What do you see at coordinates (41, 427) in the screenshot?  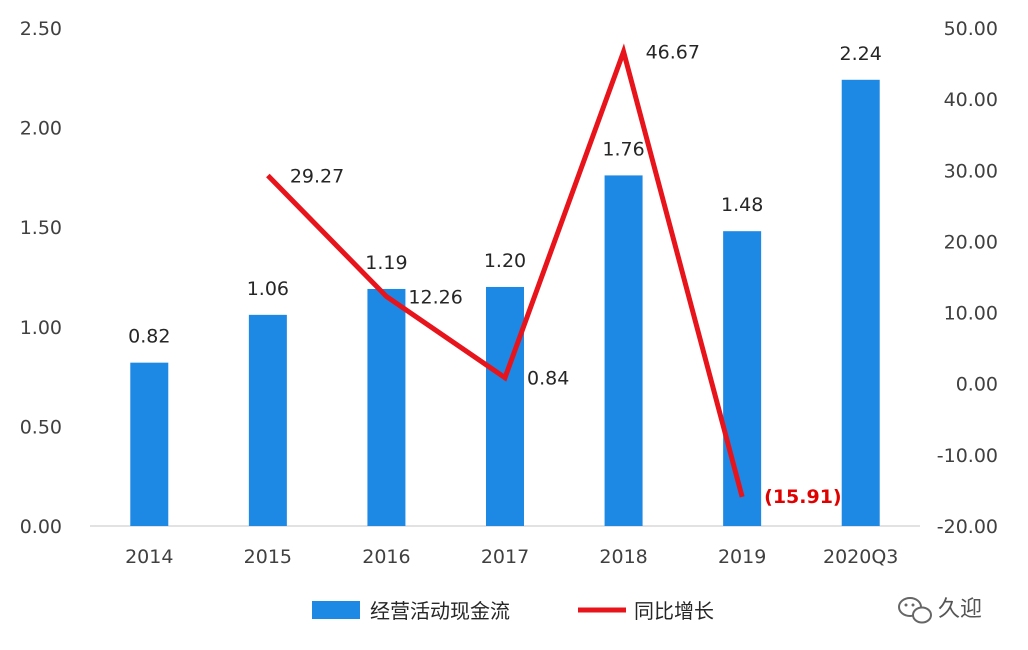 I see `y-left-tick-label: 0.50` at bounding box center [41, 427].